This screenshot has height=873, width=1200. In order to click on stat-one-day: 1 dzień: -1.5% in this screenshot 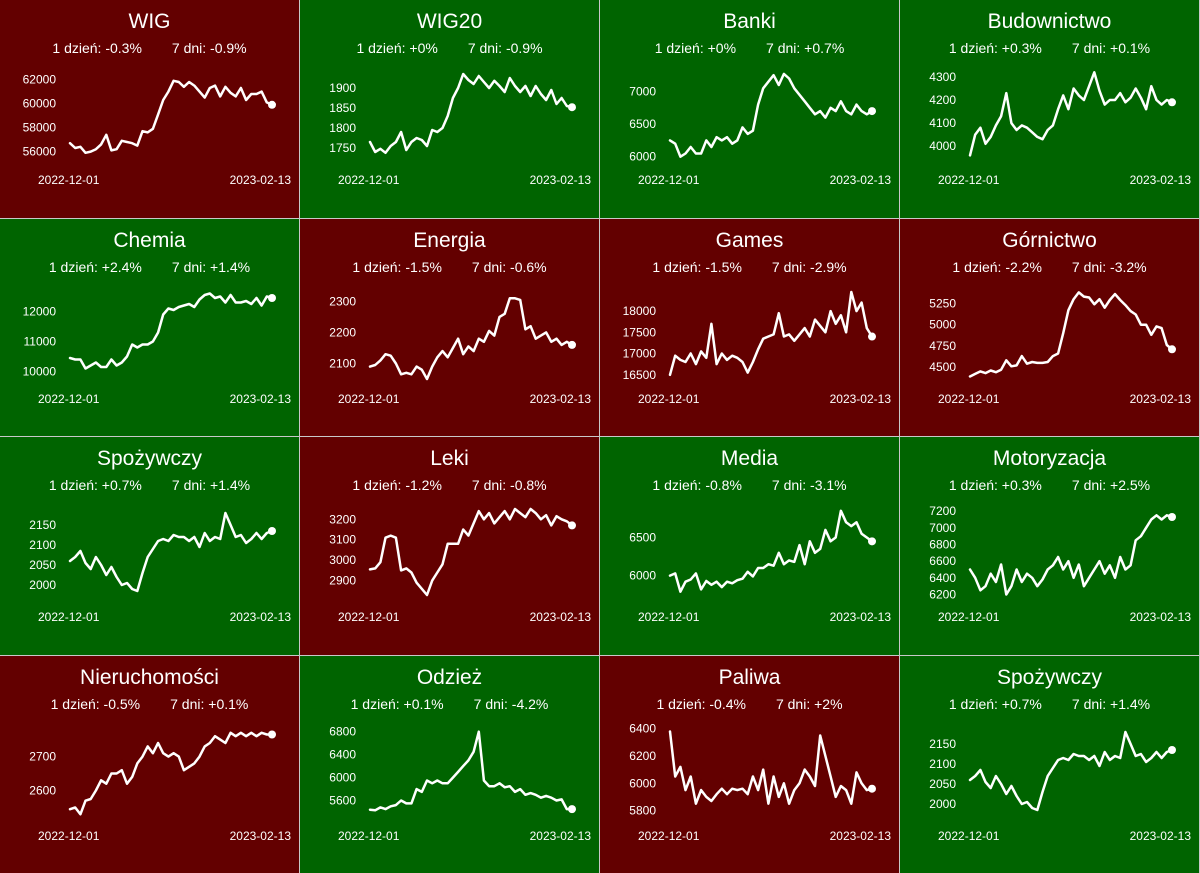, I will do `click(697, 266)`.